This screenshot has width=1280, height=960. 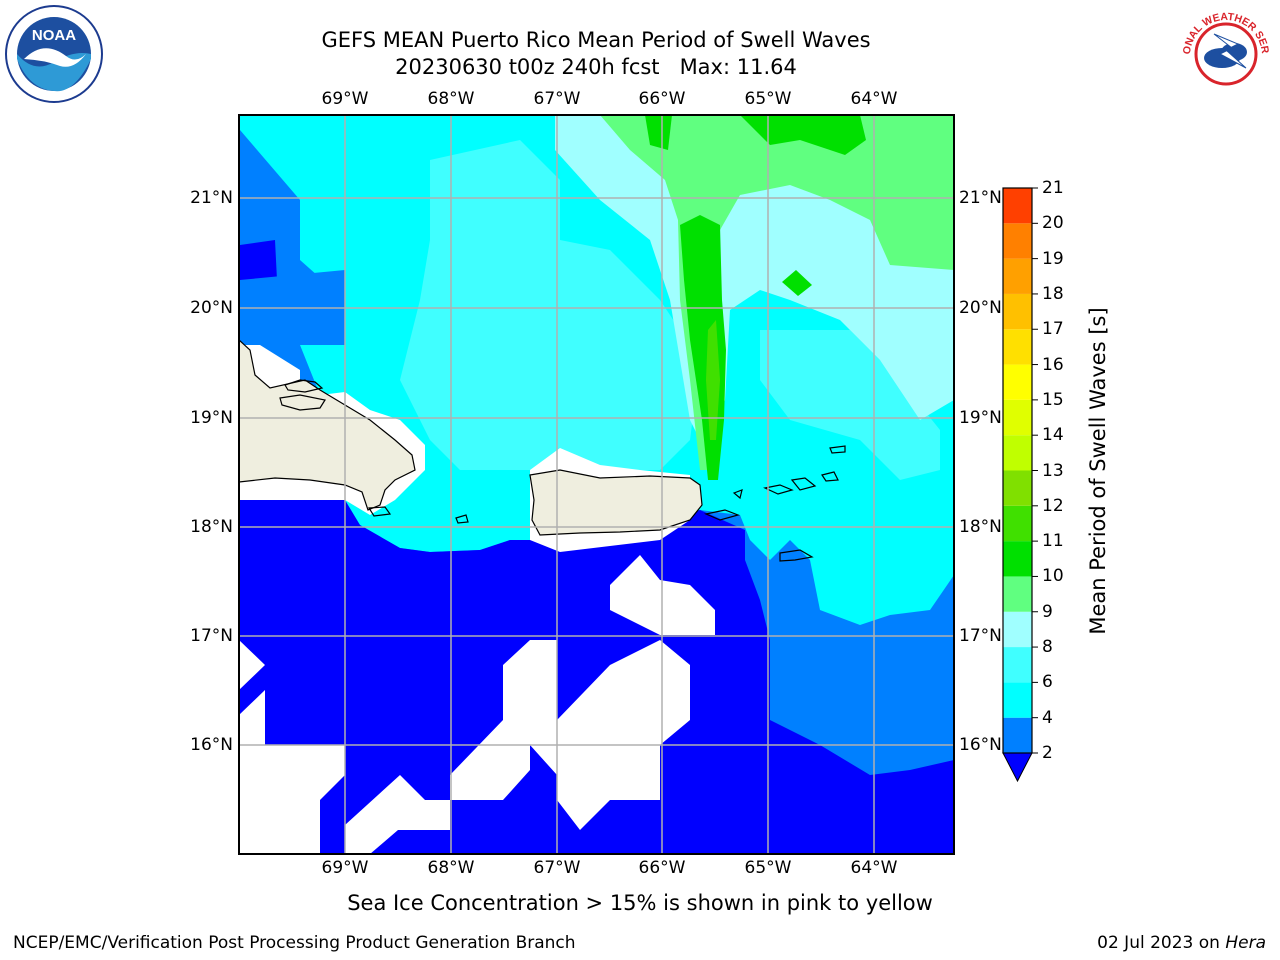 What do you see at coordinates (1053, 541) in the screenshot?
I see `colorbar-tick-label: 11` at bounding box center [1053, 541].